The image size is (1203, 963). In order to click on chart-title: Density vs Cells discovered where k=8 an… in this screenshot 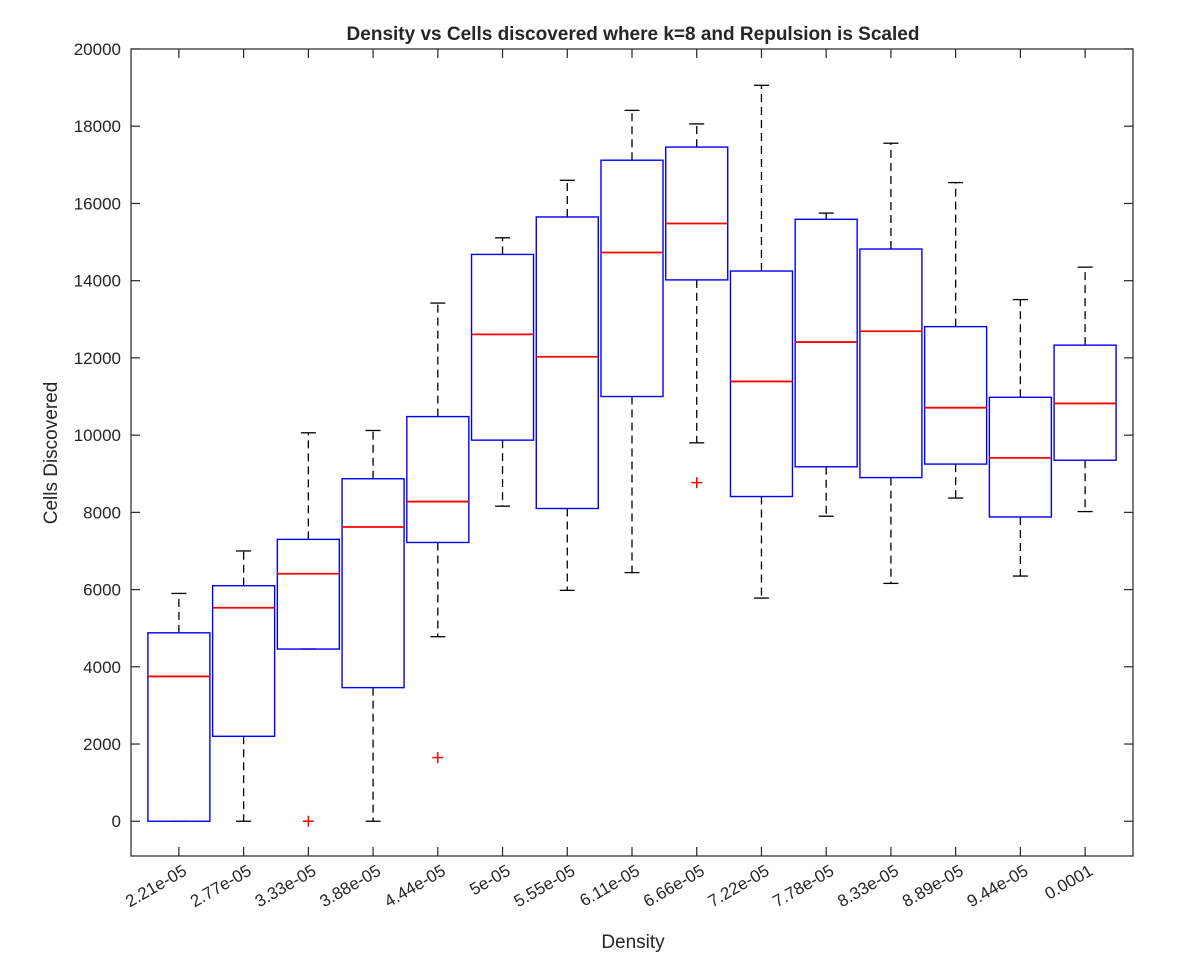, I will do `click(633, 34)`.